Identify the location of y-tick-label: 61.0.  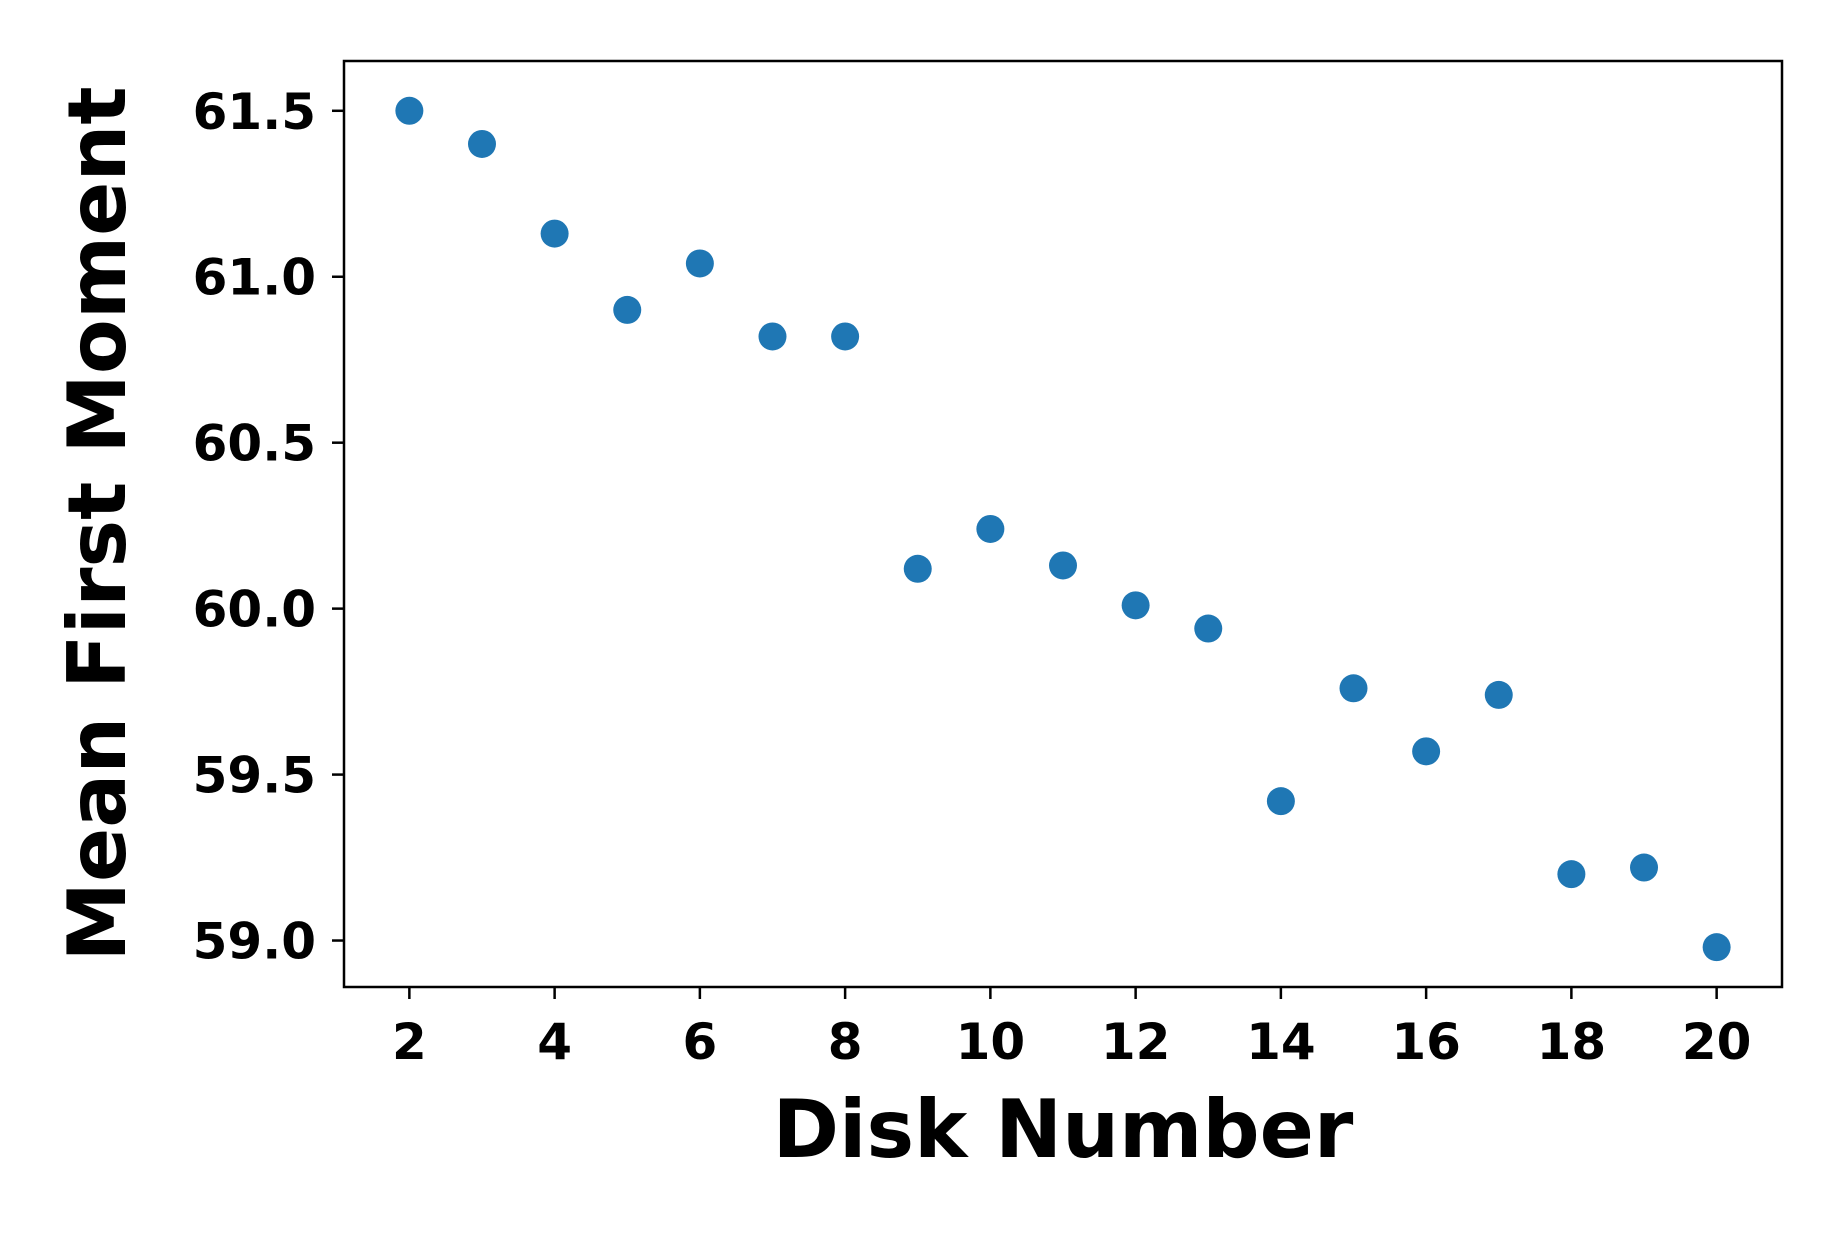
(254, 278).